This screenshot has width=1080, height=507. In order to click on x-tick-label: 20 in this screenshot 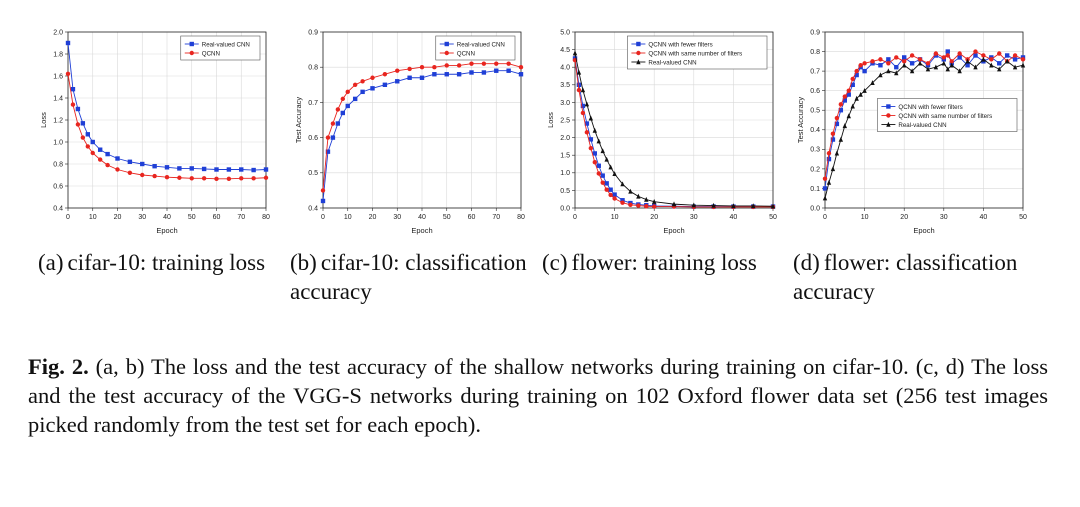, I will do `click(654, 217)`.